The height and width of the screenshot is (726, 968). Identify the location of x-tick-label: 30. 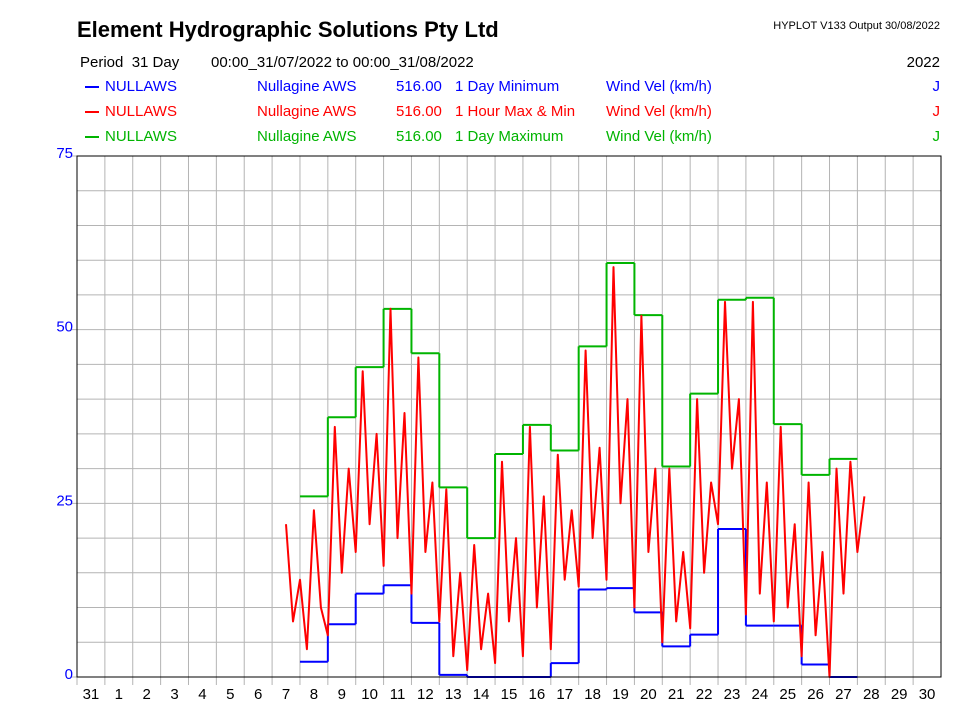
(927, 694).